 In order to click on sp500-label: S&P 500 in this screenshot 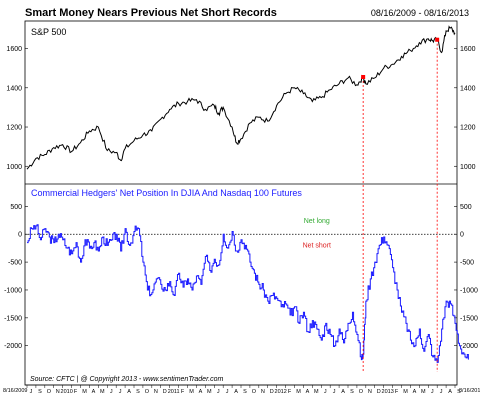, I will do `click(48, 32)`.